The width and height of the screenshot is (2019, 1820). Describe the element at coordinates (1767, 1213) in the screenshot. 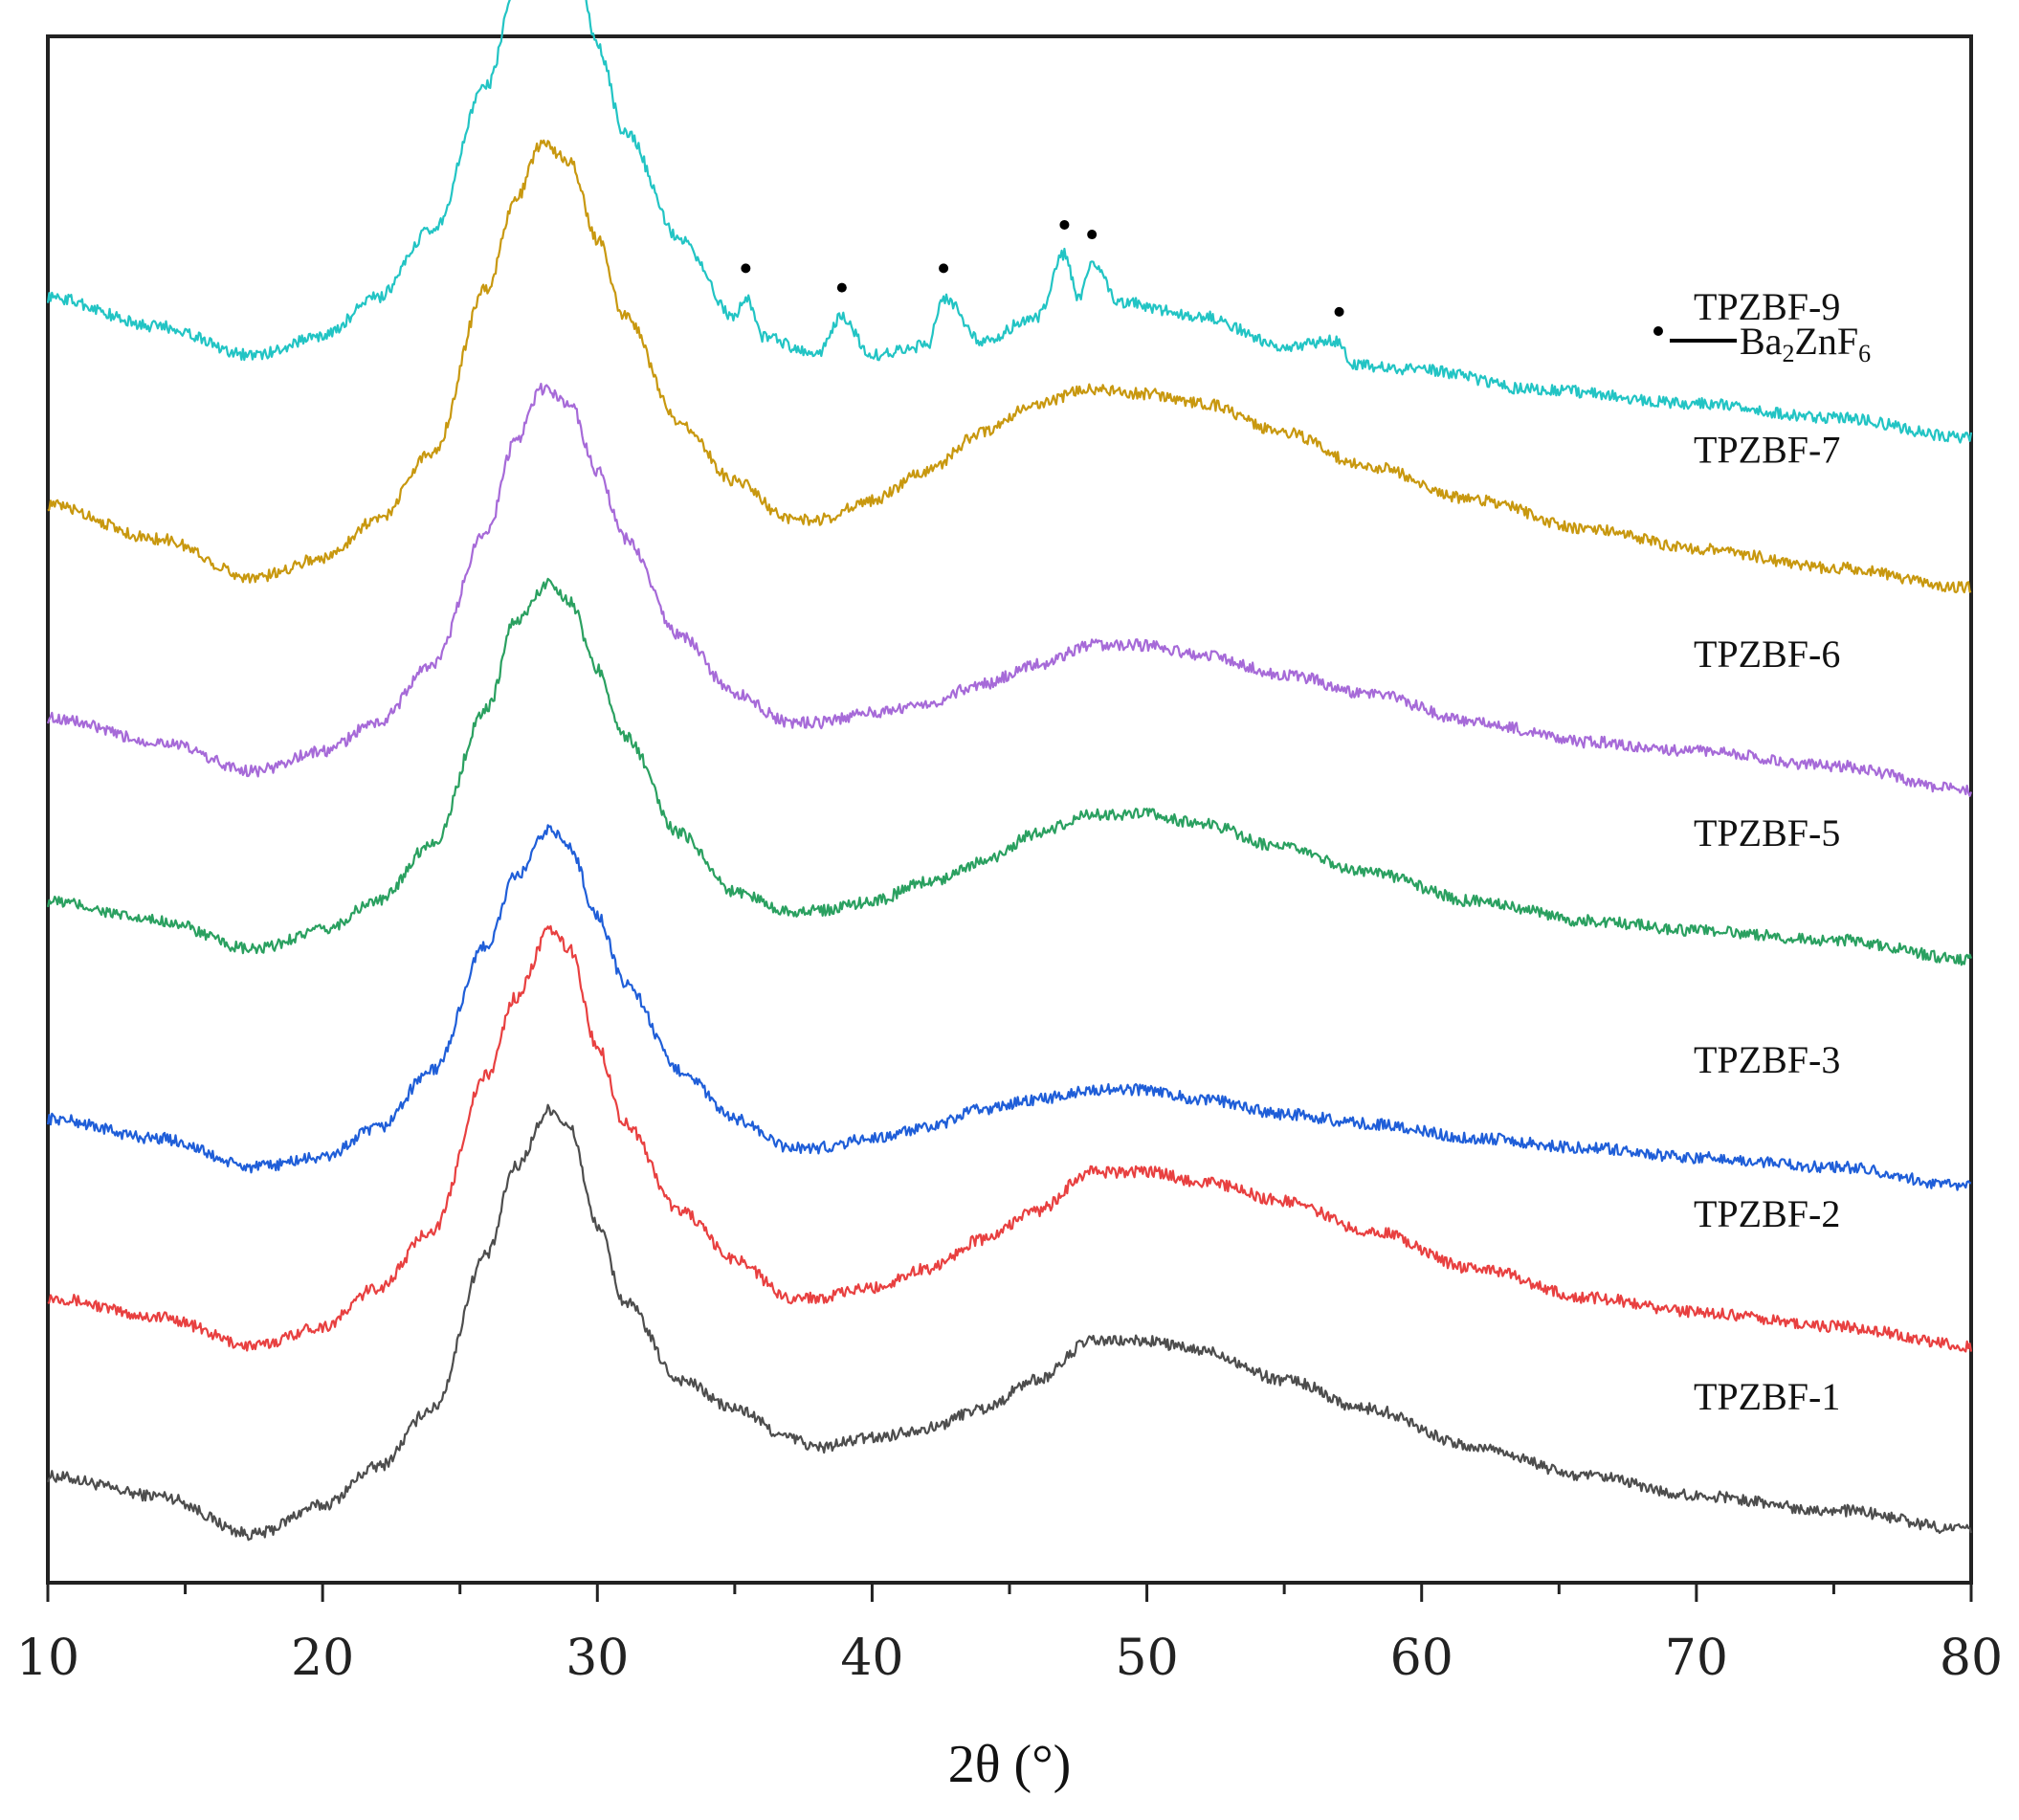

I see `series-label-tpzbf-2: TPZBF-2` at that location.